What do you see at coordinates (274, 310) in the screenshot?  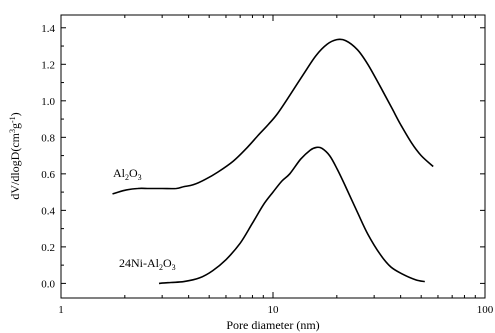 I see `x-tick-label: 10` at bounding box center [274, 310].